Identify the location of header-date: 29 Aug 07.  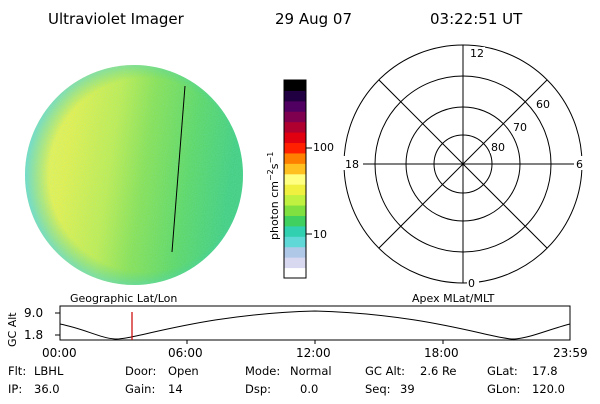
(313, 19).